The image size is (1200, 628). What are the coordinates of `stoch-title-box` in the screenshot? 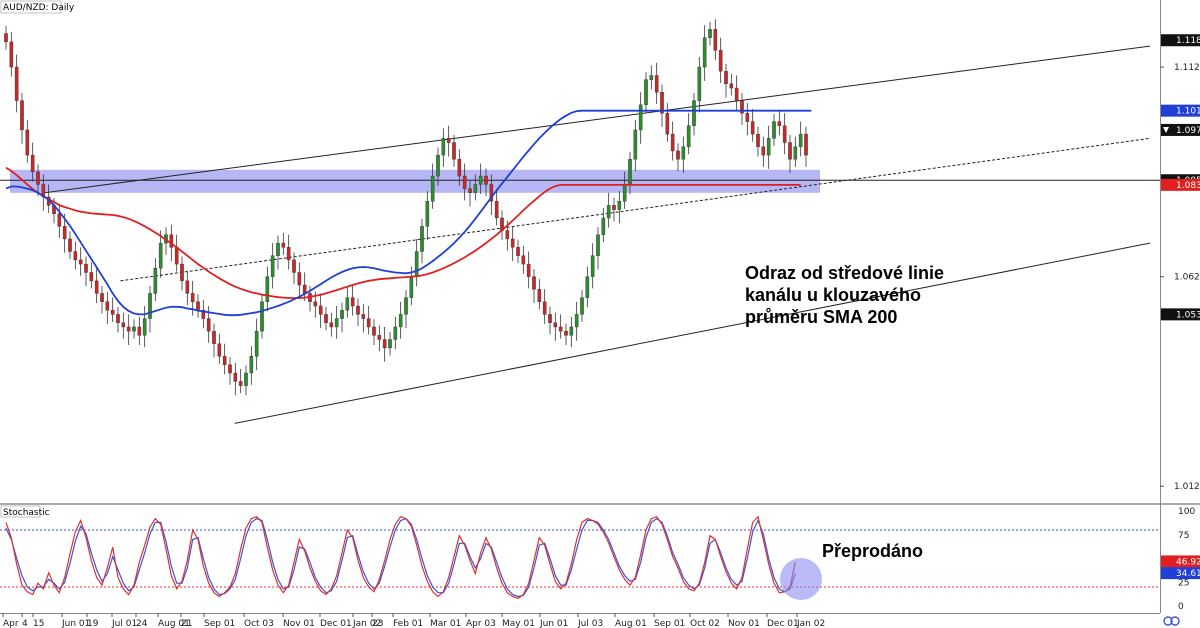 It's located at (20, 511).